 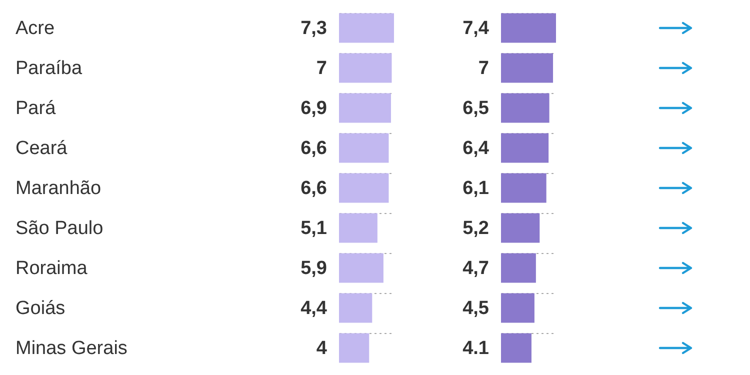 I want to click on data-label: 4,4, so click(x=314, y=308).